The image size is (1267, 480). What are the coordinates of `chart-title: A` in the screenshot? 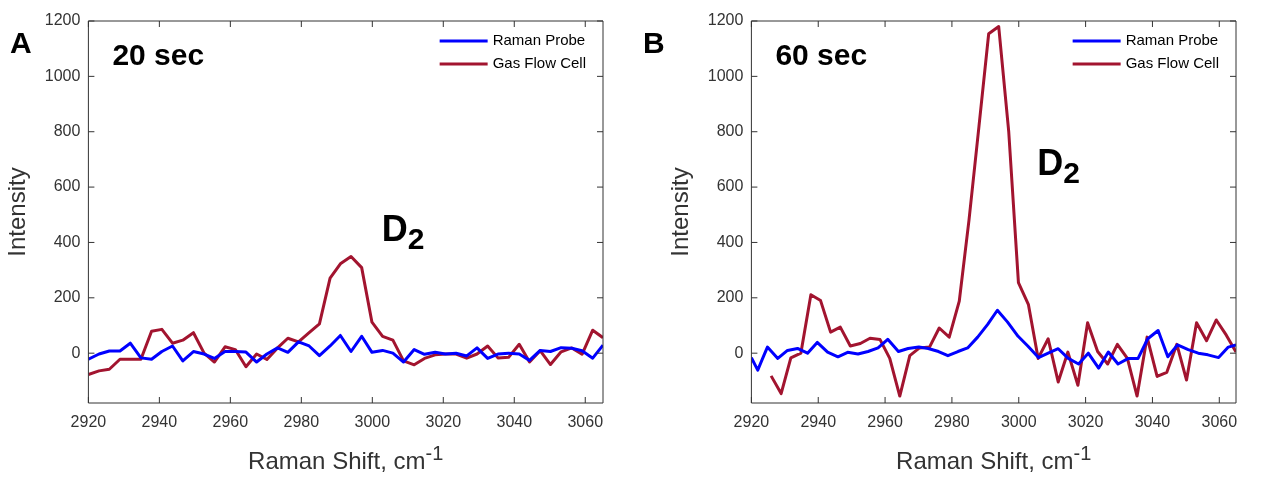 It's located at (21, 43).